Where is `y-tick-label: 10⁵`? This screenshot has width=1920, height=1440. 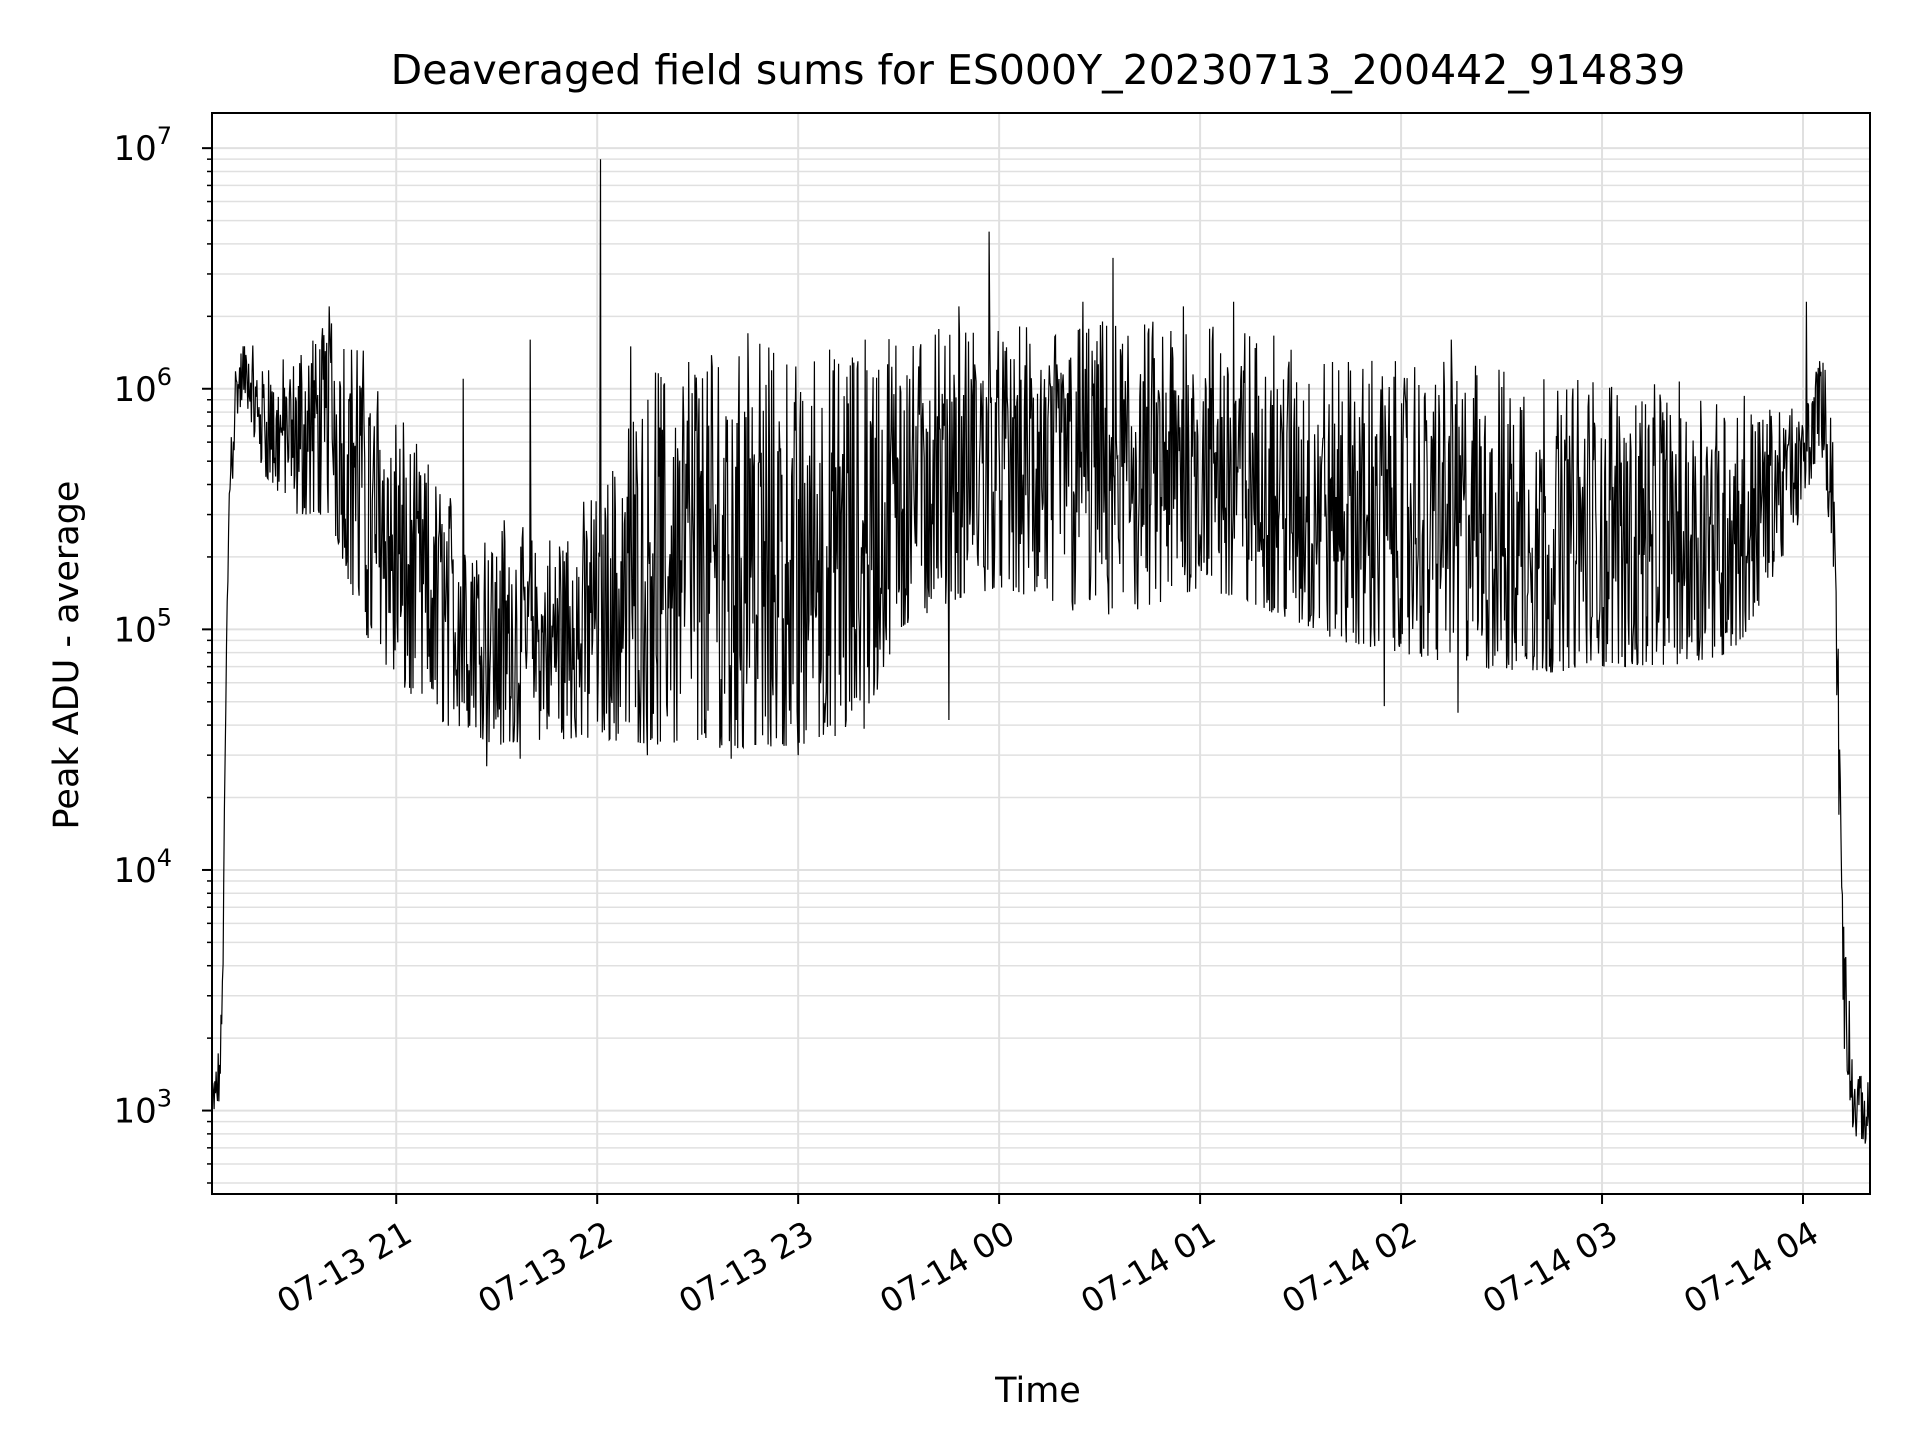 y-tick-label: 10⁵ is located at coordinates (142, 626).